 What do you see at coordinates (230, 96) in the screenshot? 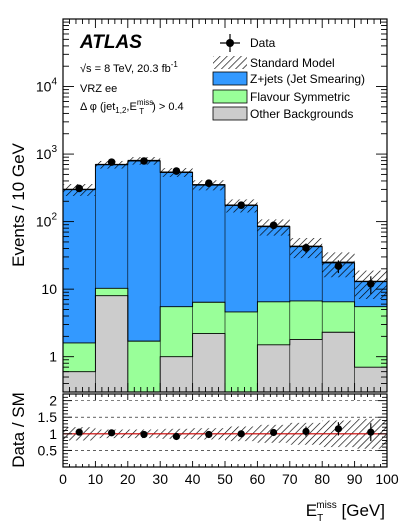
I see `legend-swatch-fs` at bounding box center [230, 96].